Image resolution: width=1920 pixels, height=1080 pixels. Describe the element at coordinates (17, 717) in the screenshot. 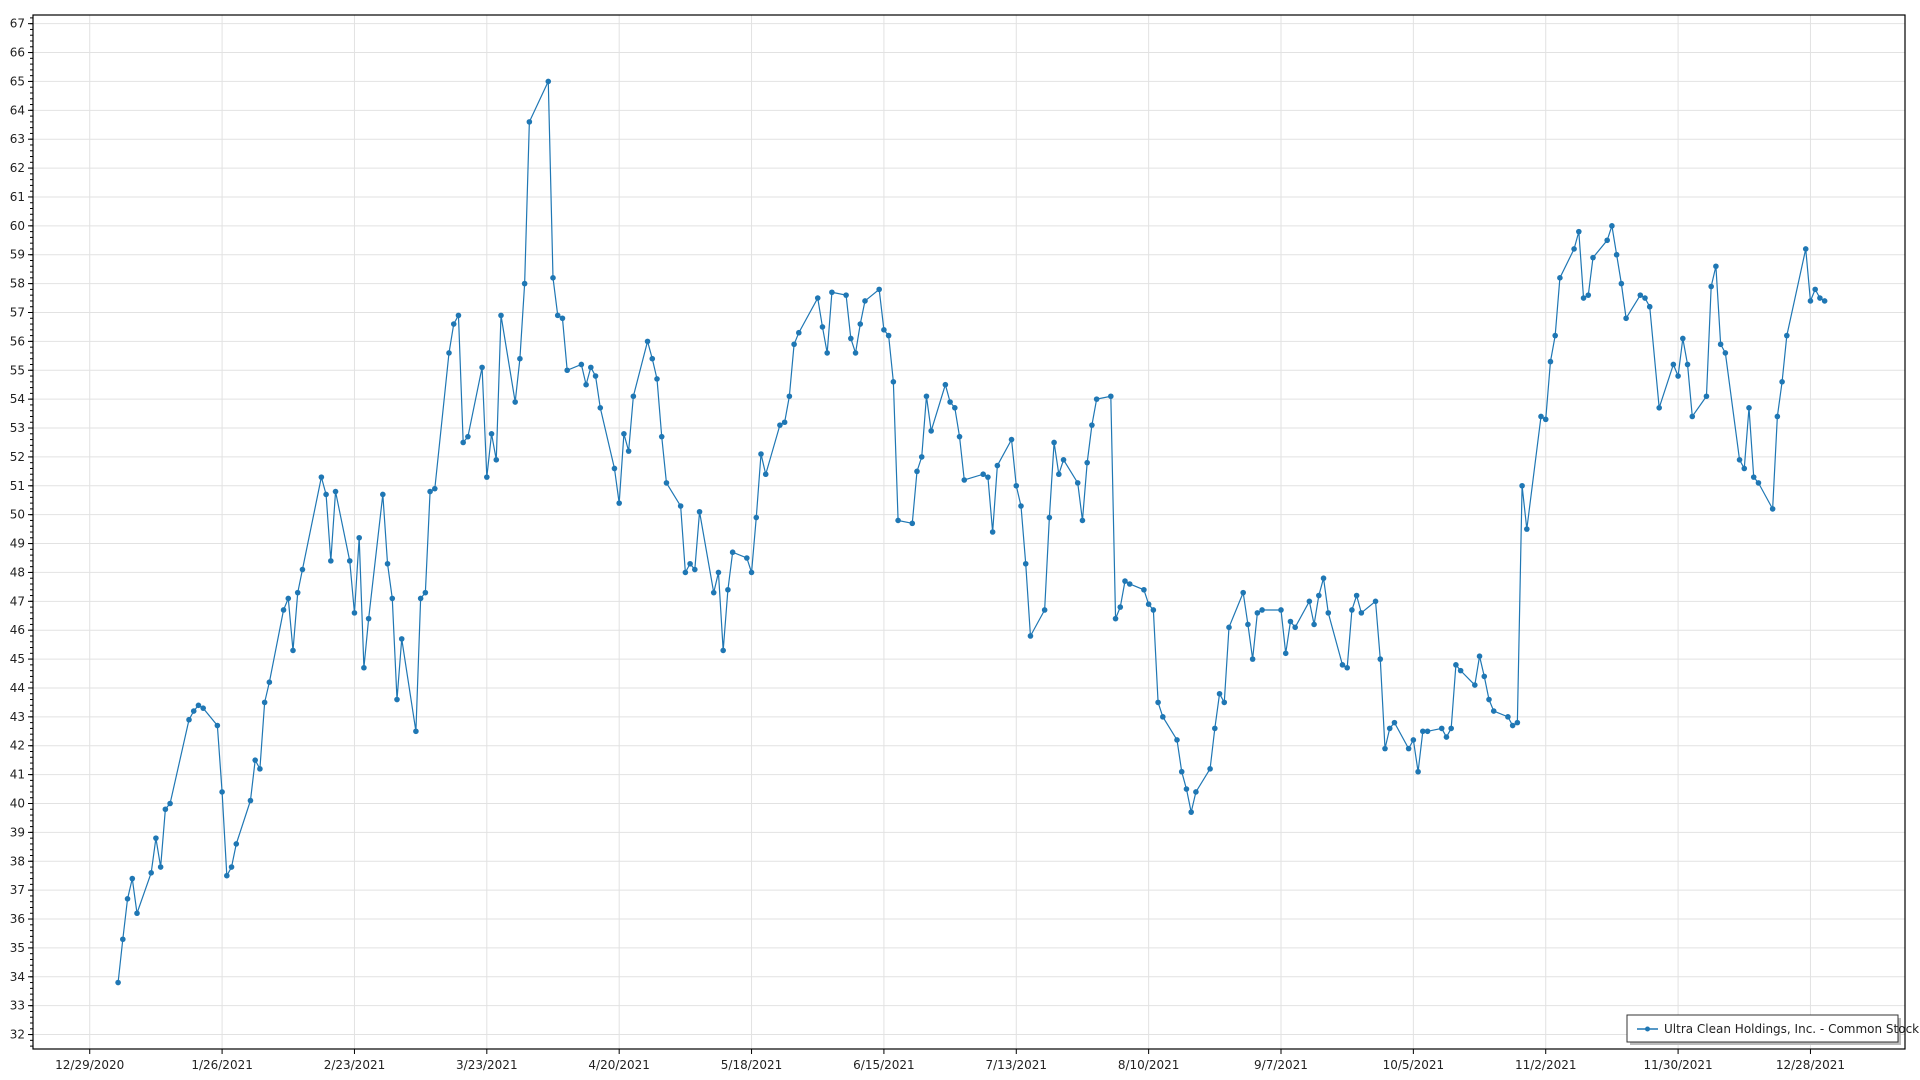

I see `y-tick-label: 43` at that location.